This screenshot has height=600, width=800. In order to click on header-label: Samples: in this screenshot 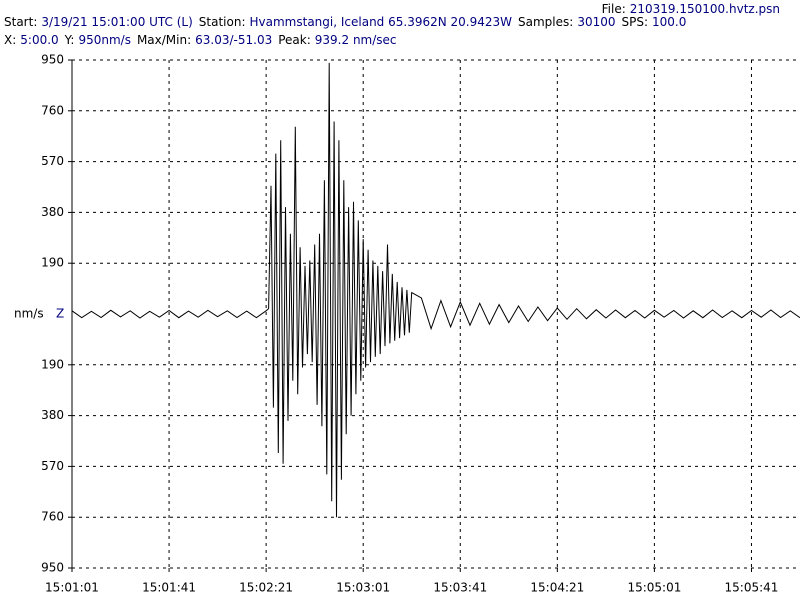, I will do `click(545, 22)`.